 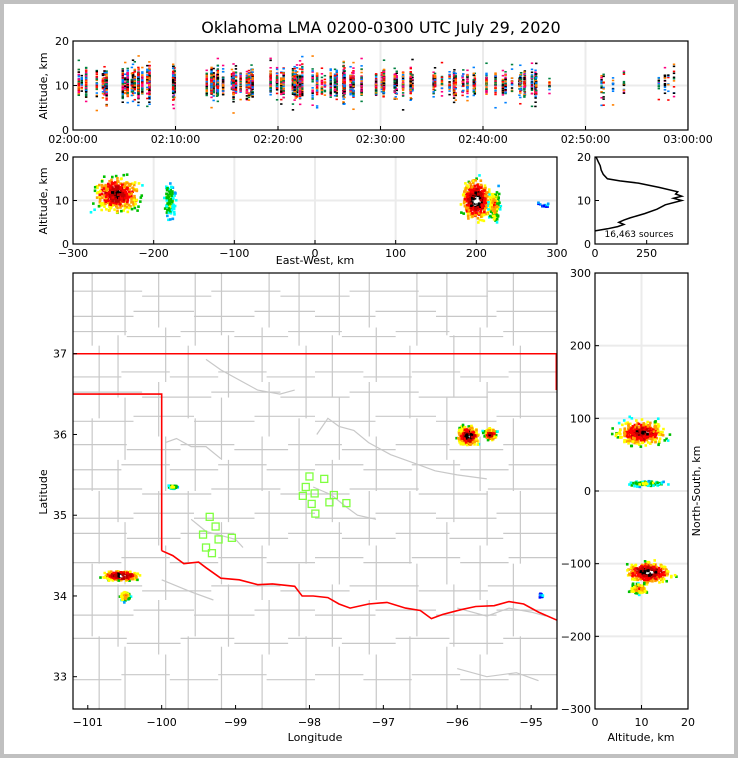 I want to click on time-xtick-label: 02:00:00, so click(x=72, y=139).